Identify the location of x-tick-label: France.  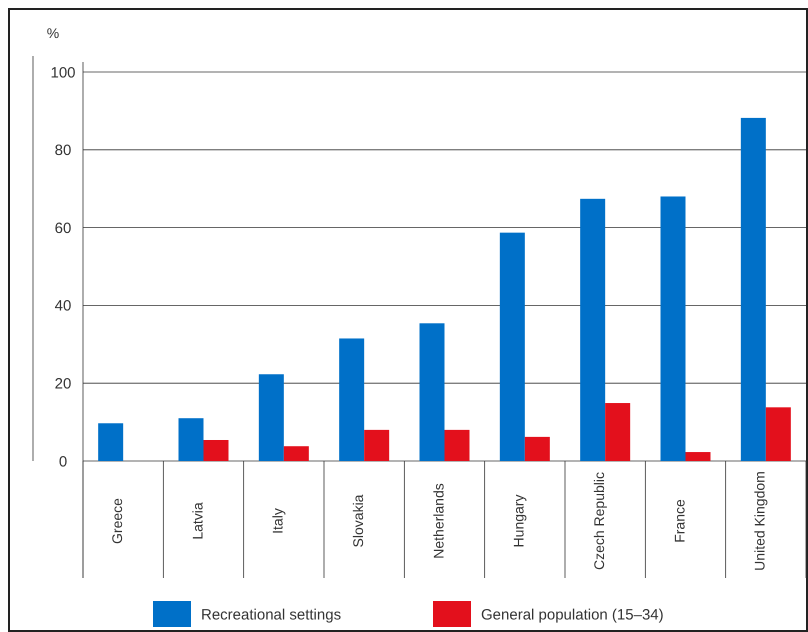
(679, 521).